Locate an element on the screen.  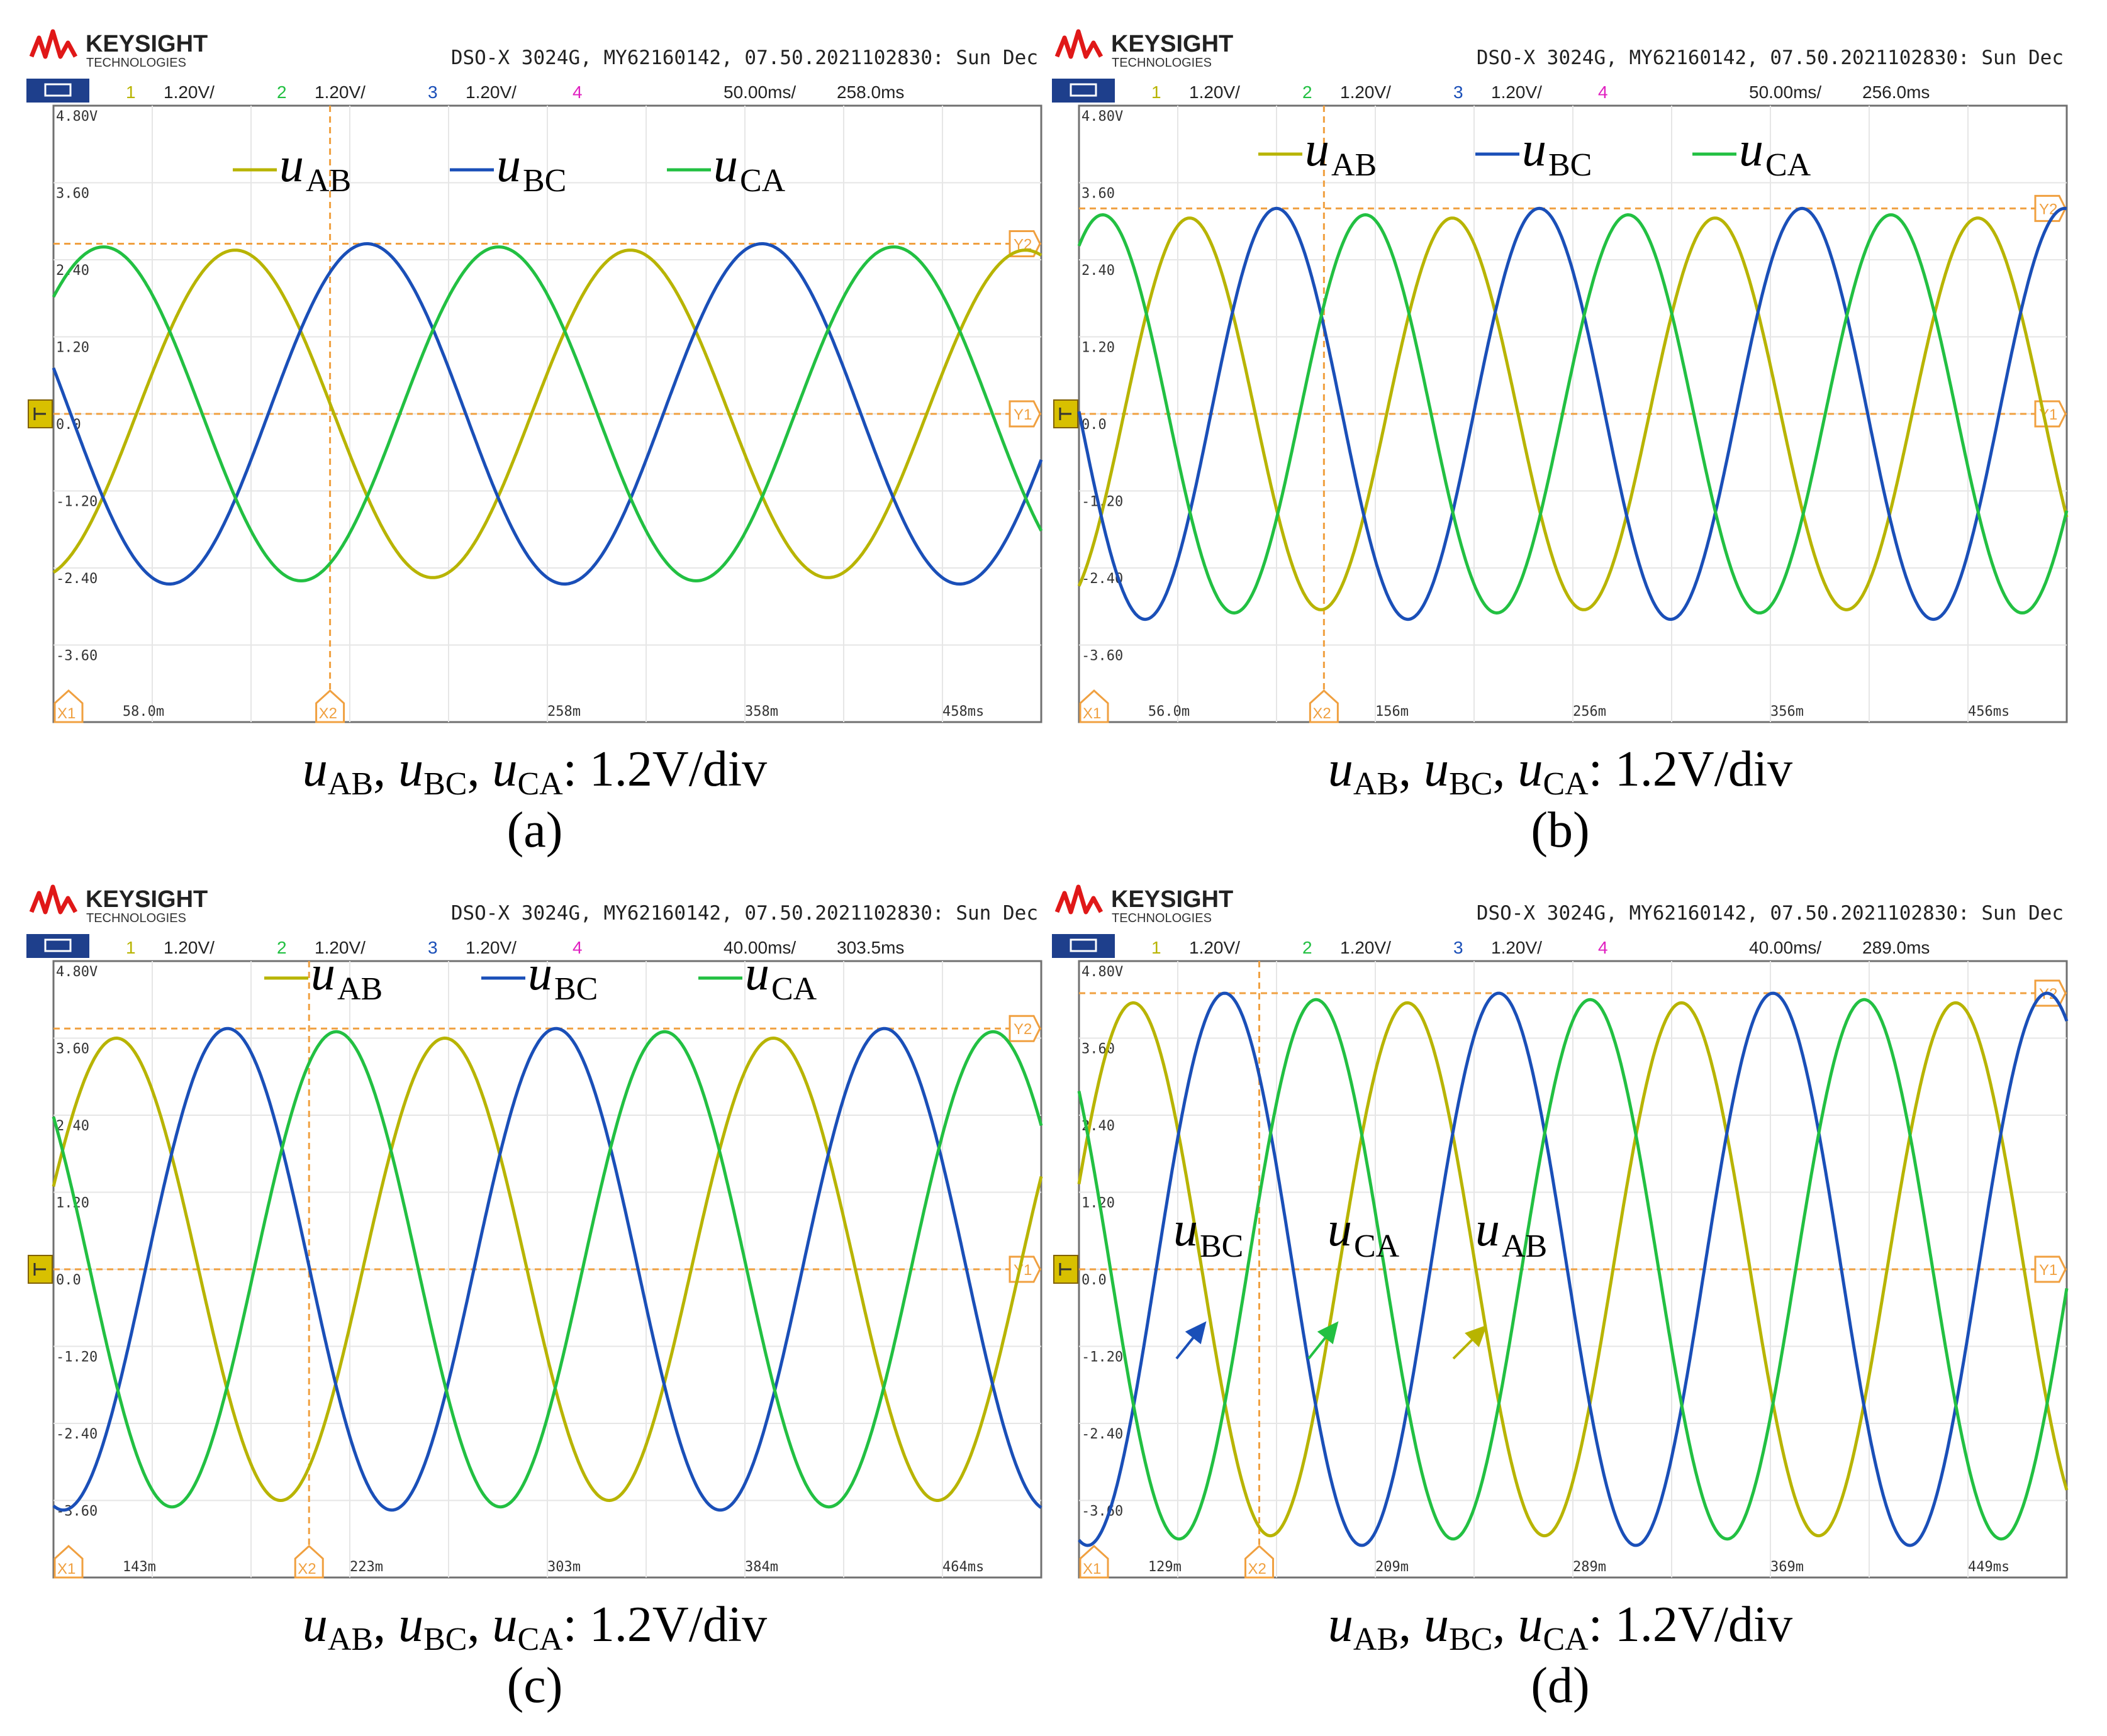
y-tick-label: -1.20 is located at coordinates (77, 502).